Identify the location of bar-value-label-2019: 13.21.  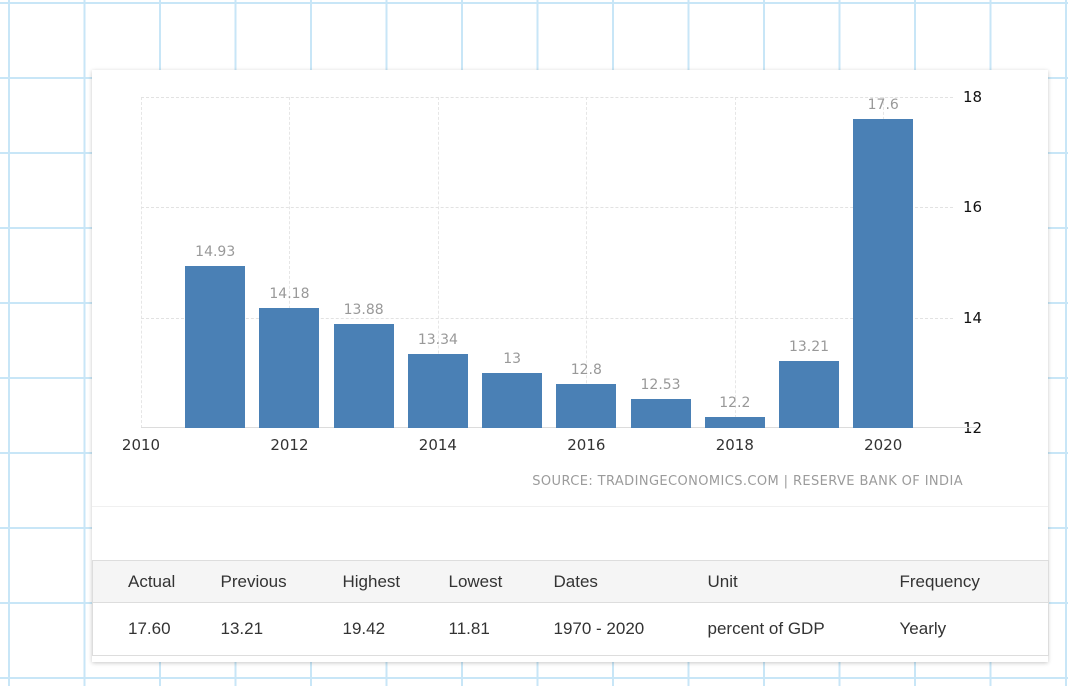
(809, 347).